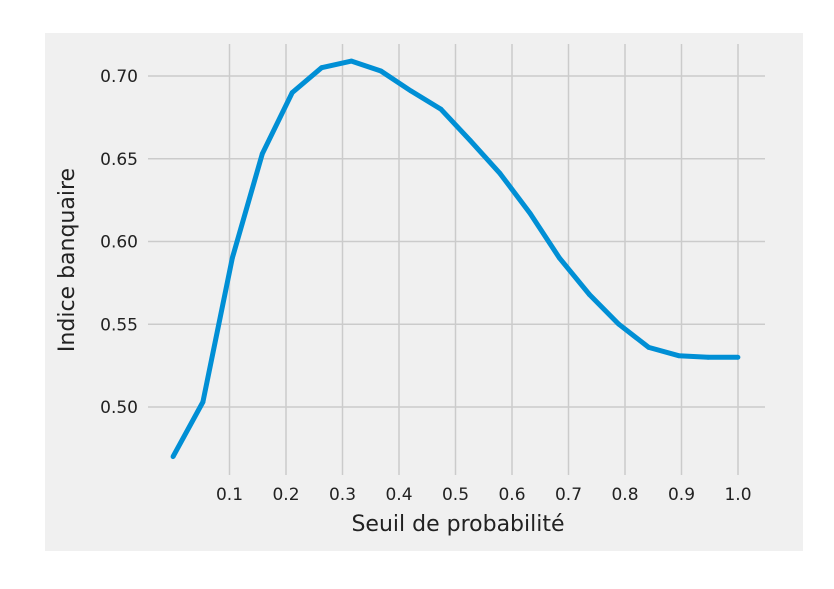  Describe the element at coordinates (457, 524) in the screenshot. I see `x-axis-label: Seuil de probabilité` at that location.